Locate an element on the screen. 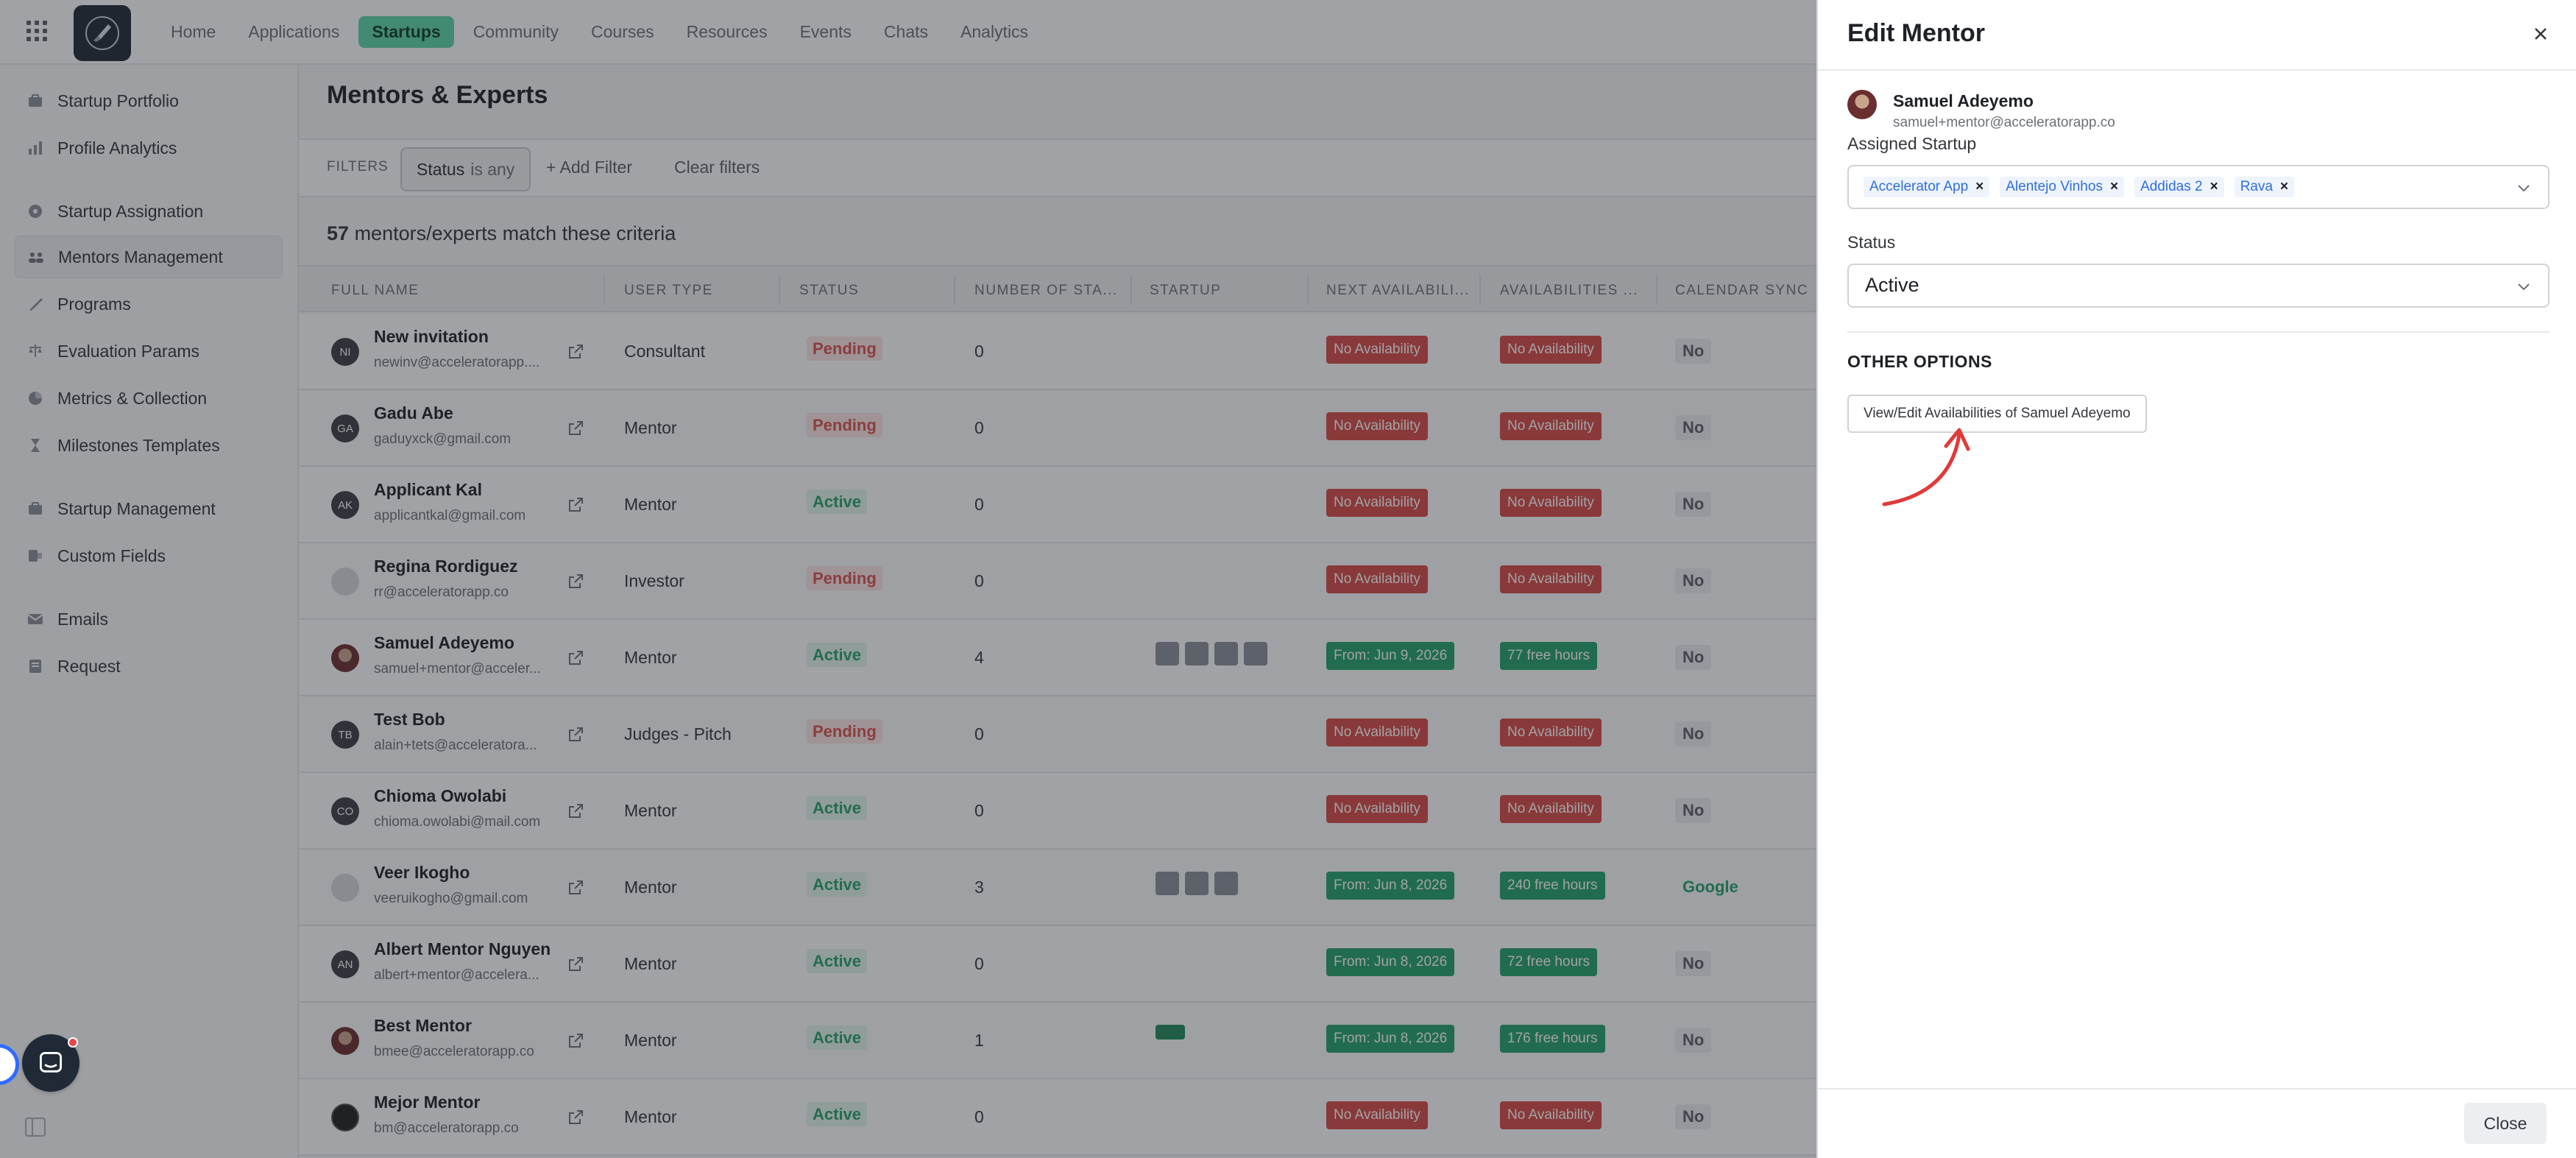 The height and width of the screenshot is (1158, 2576). portfolio-icon is located at coordinates (35, 101).